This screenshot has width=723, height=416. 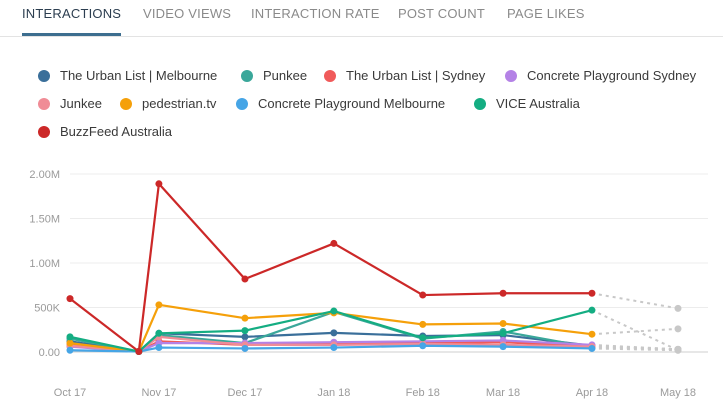 What do you see at coordinates (592, 393) in the screenshot?
I see `x-tick-label: Apr 18` at bounding box center [592, 393].